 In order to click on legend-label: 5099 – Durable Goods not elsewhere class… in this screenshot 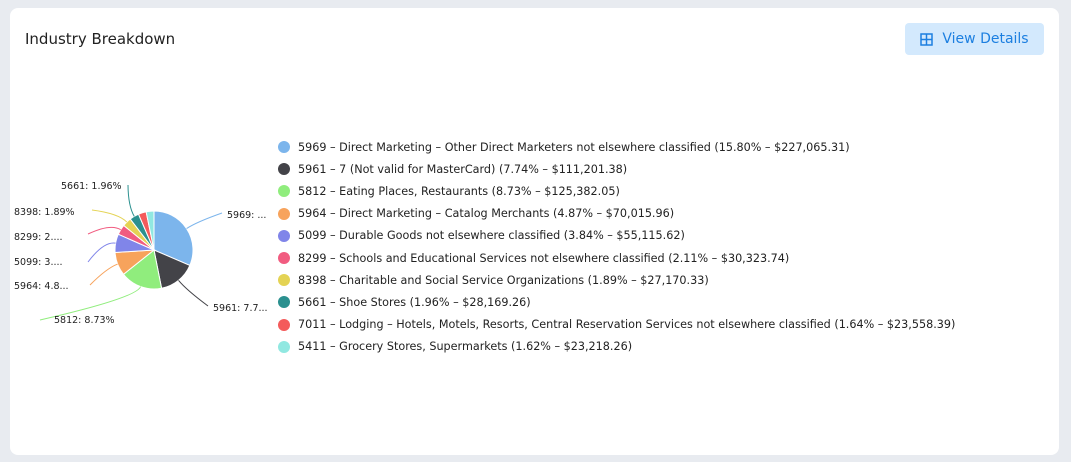, I will do `click(491, 236)`.